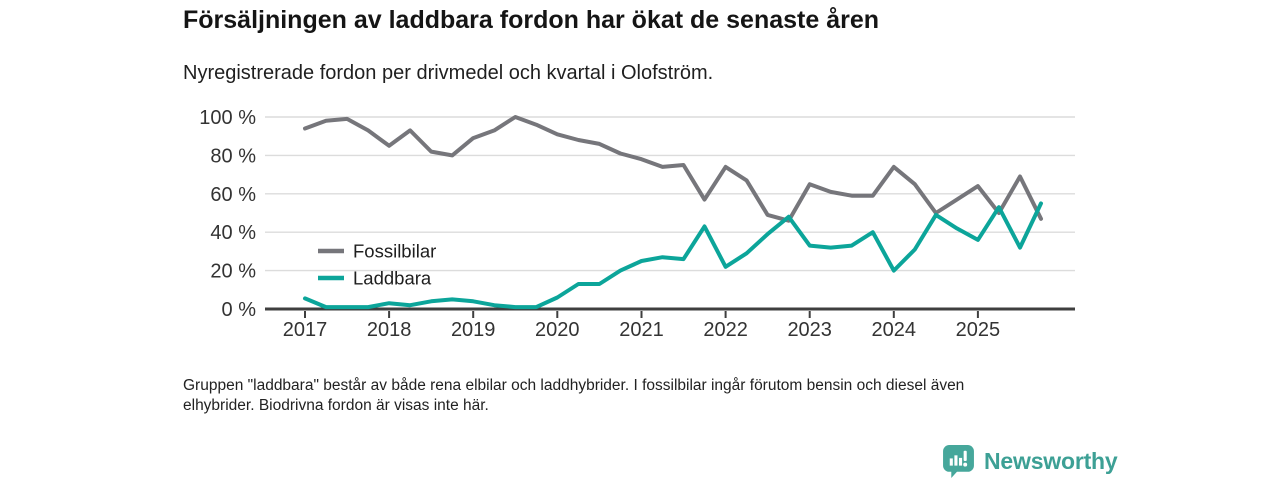  I want to click on x-axis: 2017 2018 2019 2020 2021 2022 2023 2024 2025, so click(641, 326).